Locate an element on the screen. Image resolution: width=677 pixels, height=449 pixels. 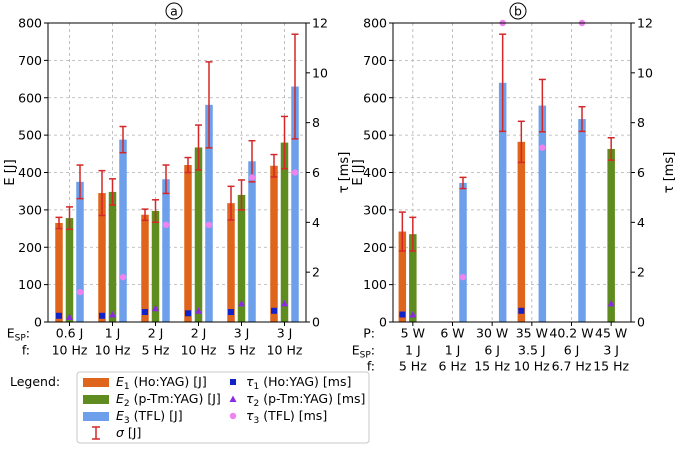
y-tick-label: 0 is located at coordinates (38, 322).